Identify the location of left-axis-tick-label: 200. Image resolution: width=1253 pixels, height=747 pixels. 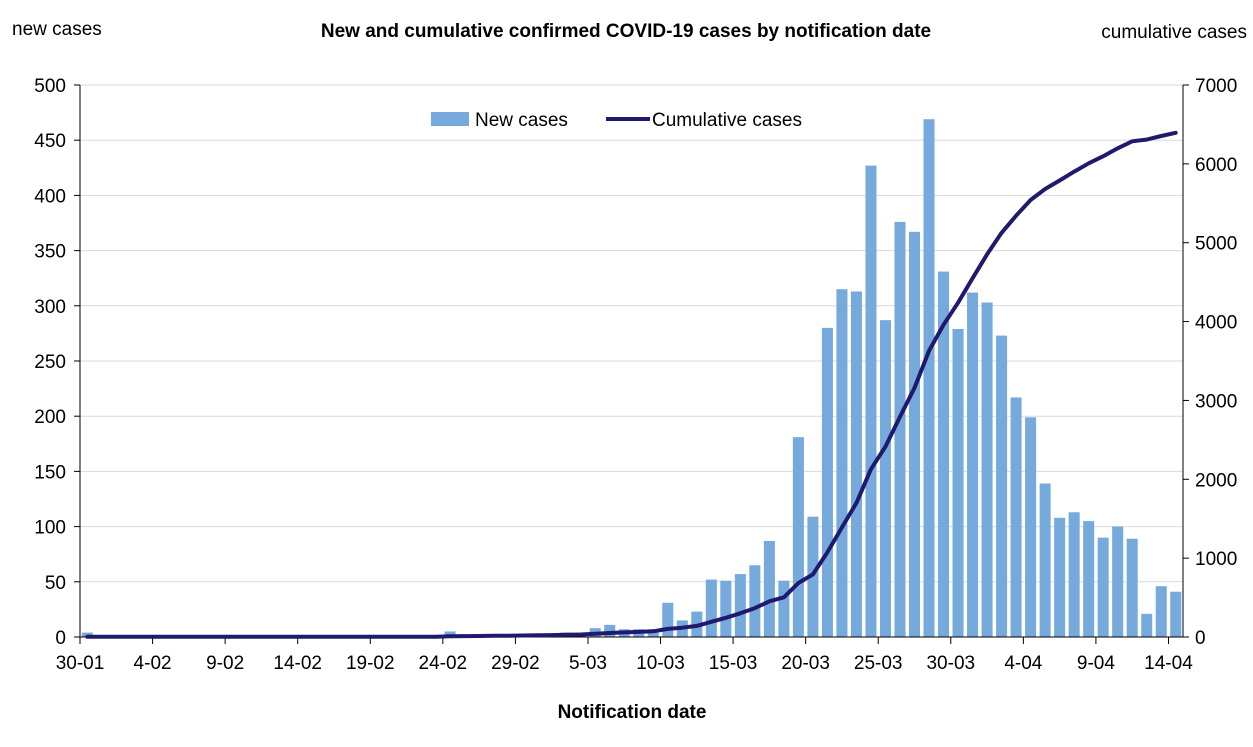
(50, 417).